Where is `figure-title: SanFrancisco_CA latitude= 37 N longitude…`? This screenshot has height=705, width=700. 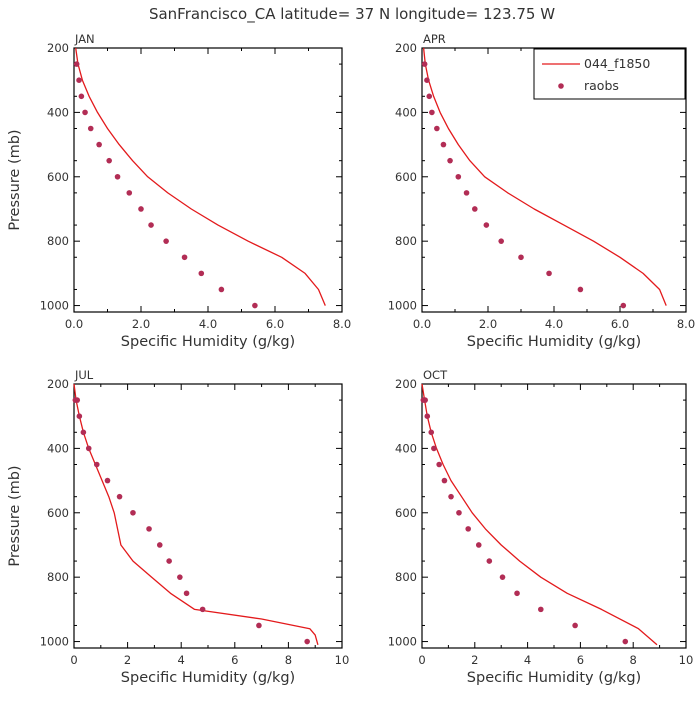
figure-title: SanFrancisco_CA latitude= 37 N longitude… is located at coordinates (352, 14).